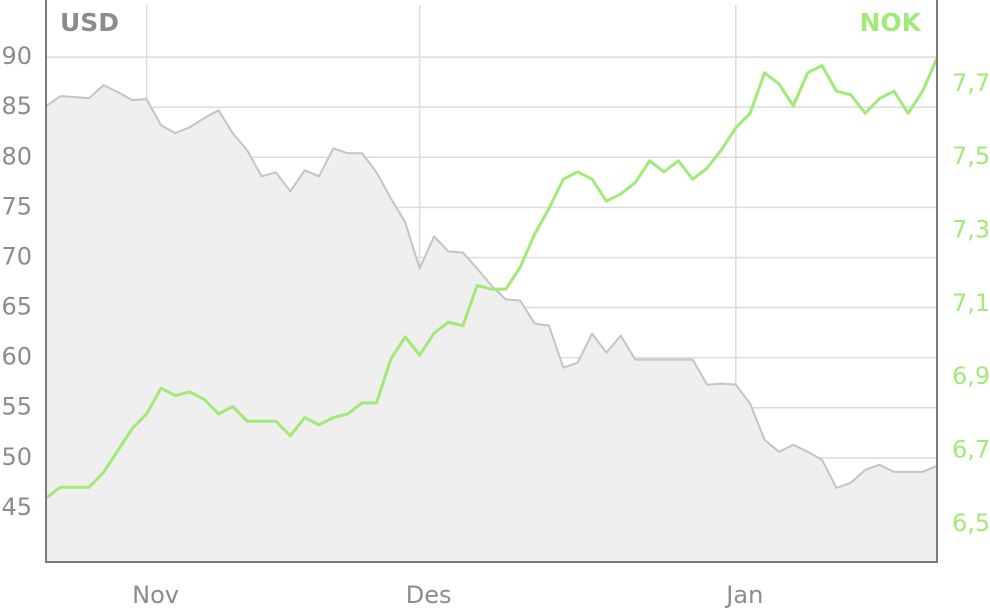 The image size is (990, 613). Describe the element at coordinates (971, 376) in the screenshot. I see `y2-tick-label: 6,9` at that location.